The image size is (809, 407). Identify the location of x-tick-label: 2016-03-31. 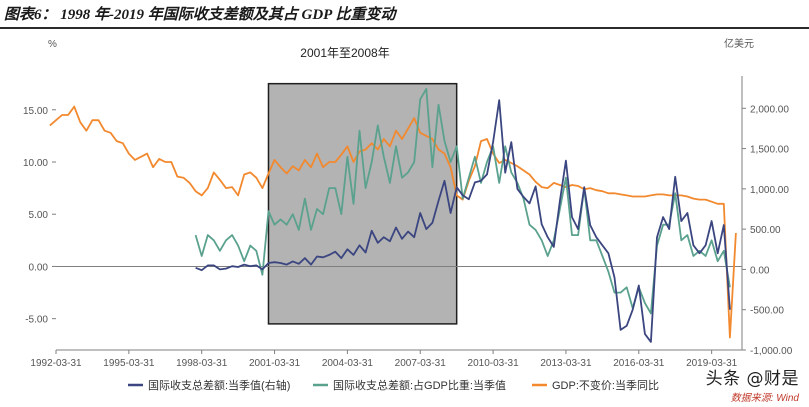
(639, 363).